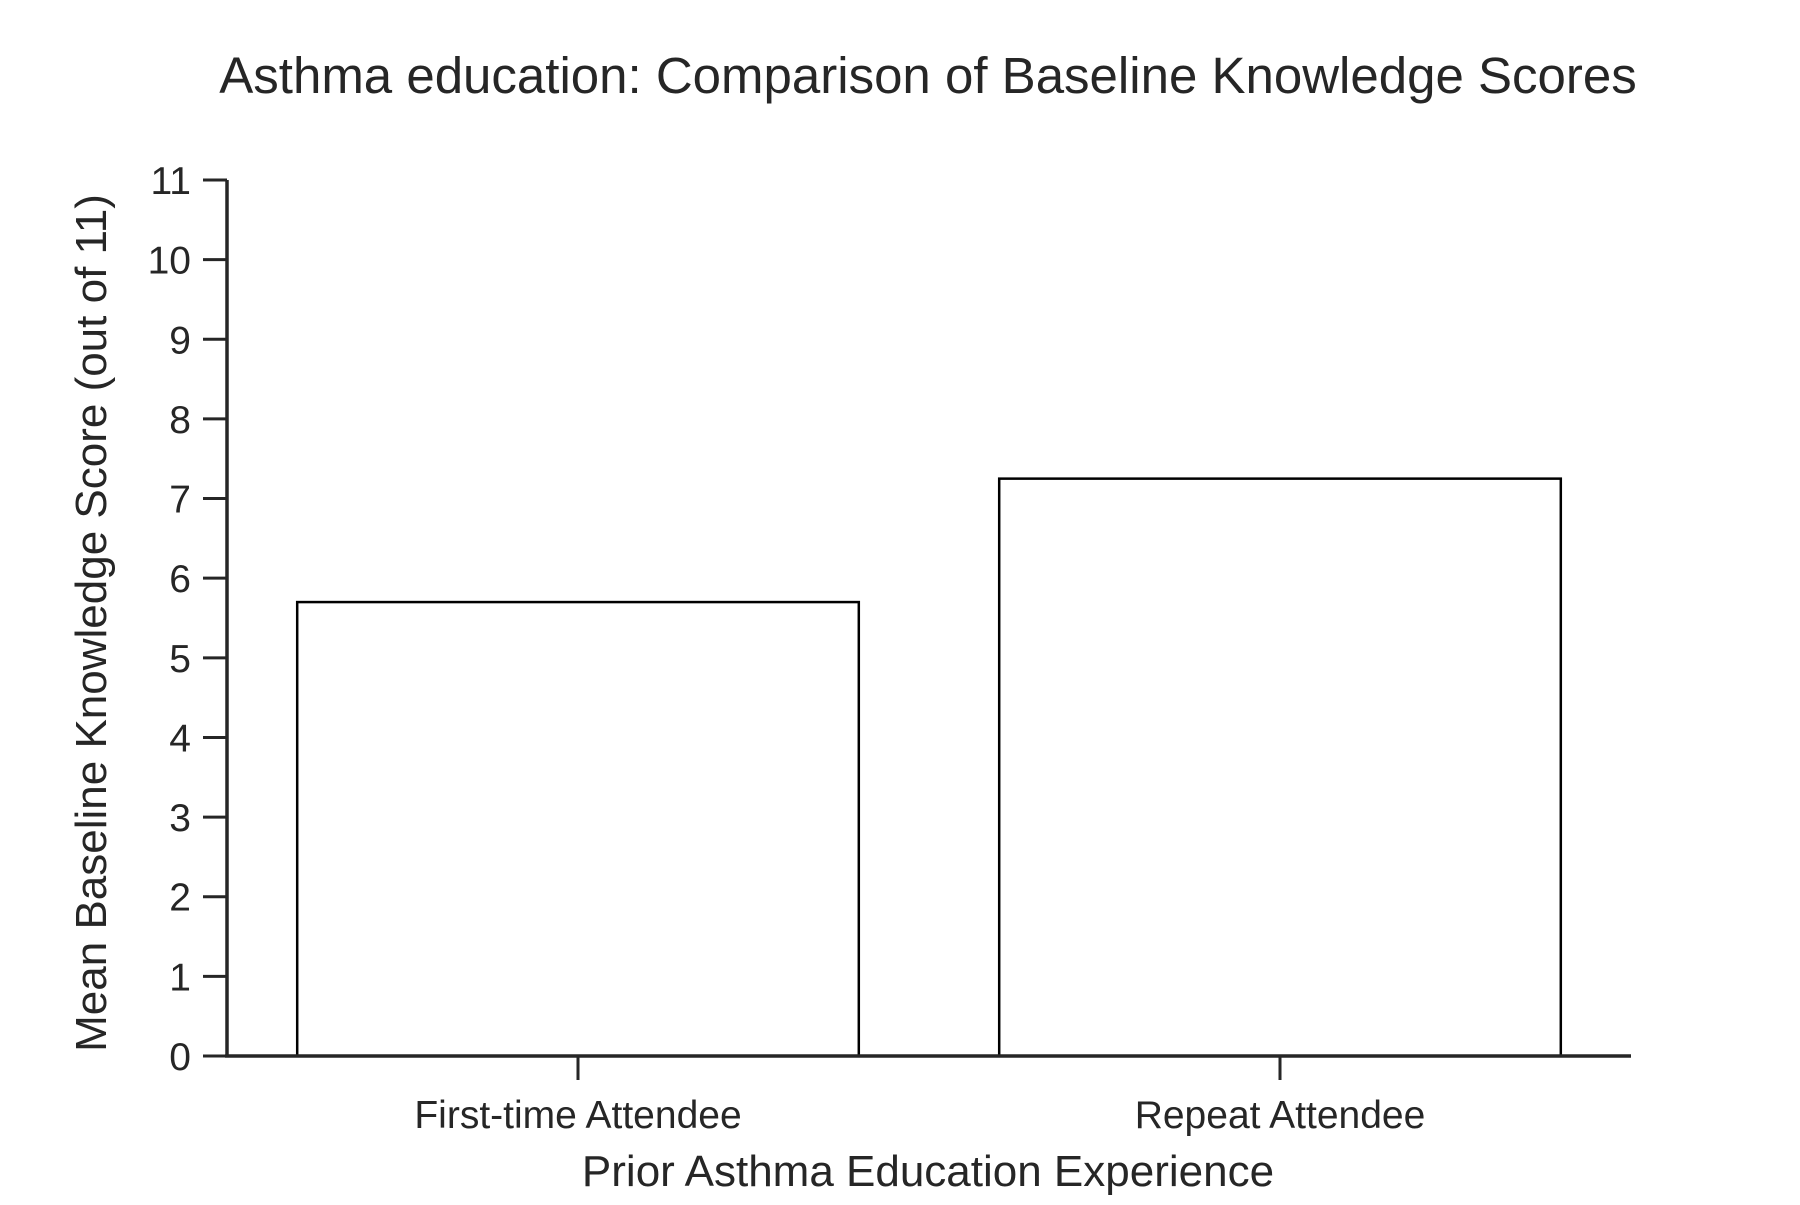  I want to click on y-tick-label: 0, so click(180, 1057).